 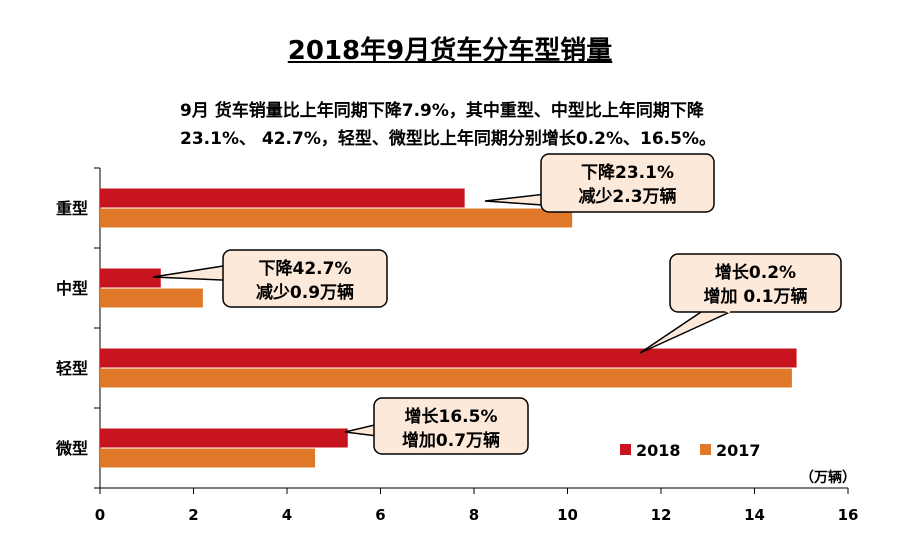 I want to click on x-tick-label: 12, so click(x=661, y=515).